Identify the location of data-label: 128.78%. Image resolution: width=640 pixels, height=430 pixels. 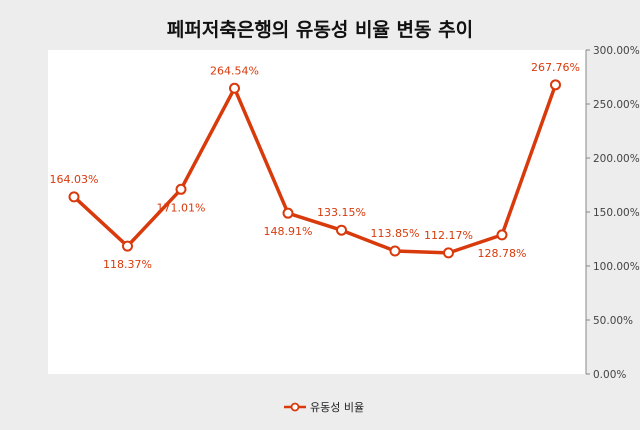
(502, 253).